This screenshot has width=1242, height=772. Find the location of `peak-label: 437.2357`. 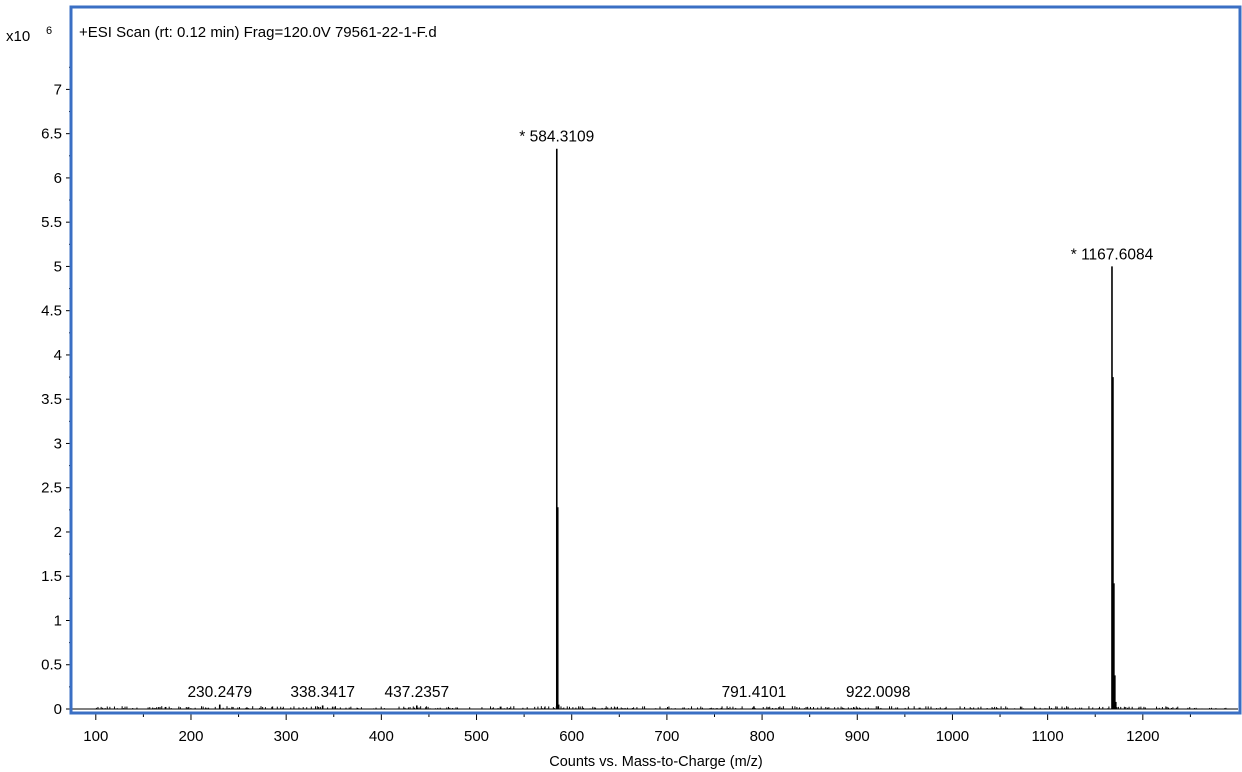

peak-label: 437.2357 is located at coordinates (416, 692).